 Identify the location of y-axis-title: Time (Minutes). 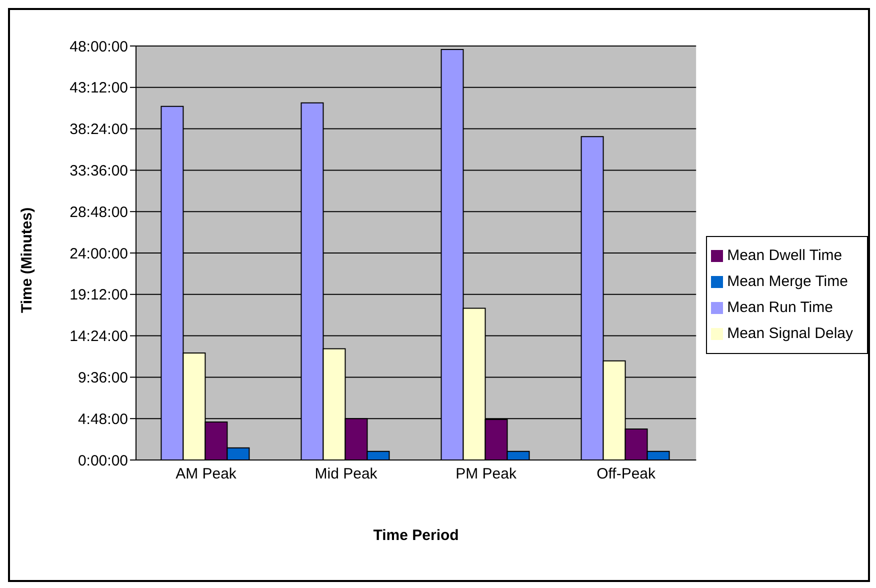
(27, 260).